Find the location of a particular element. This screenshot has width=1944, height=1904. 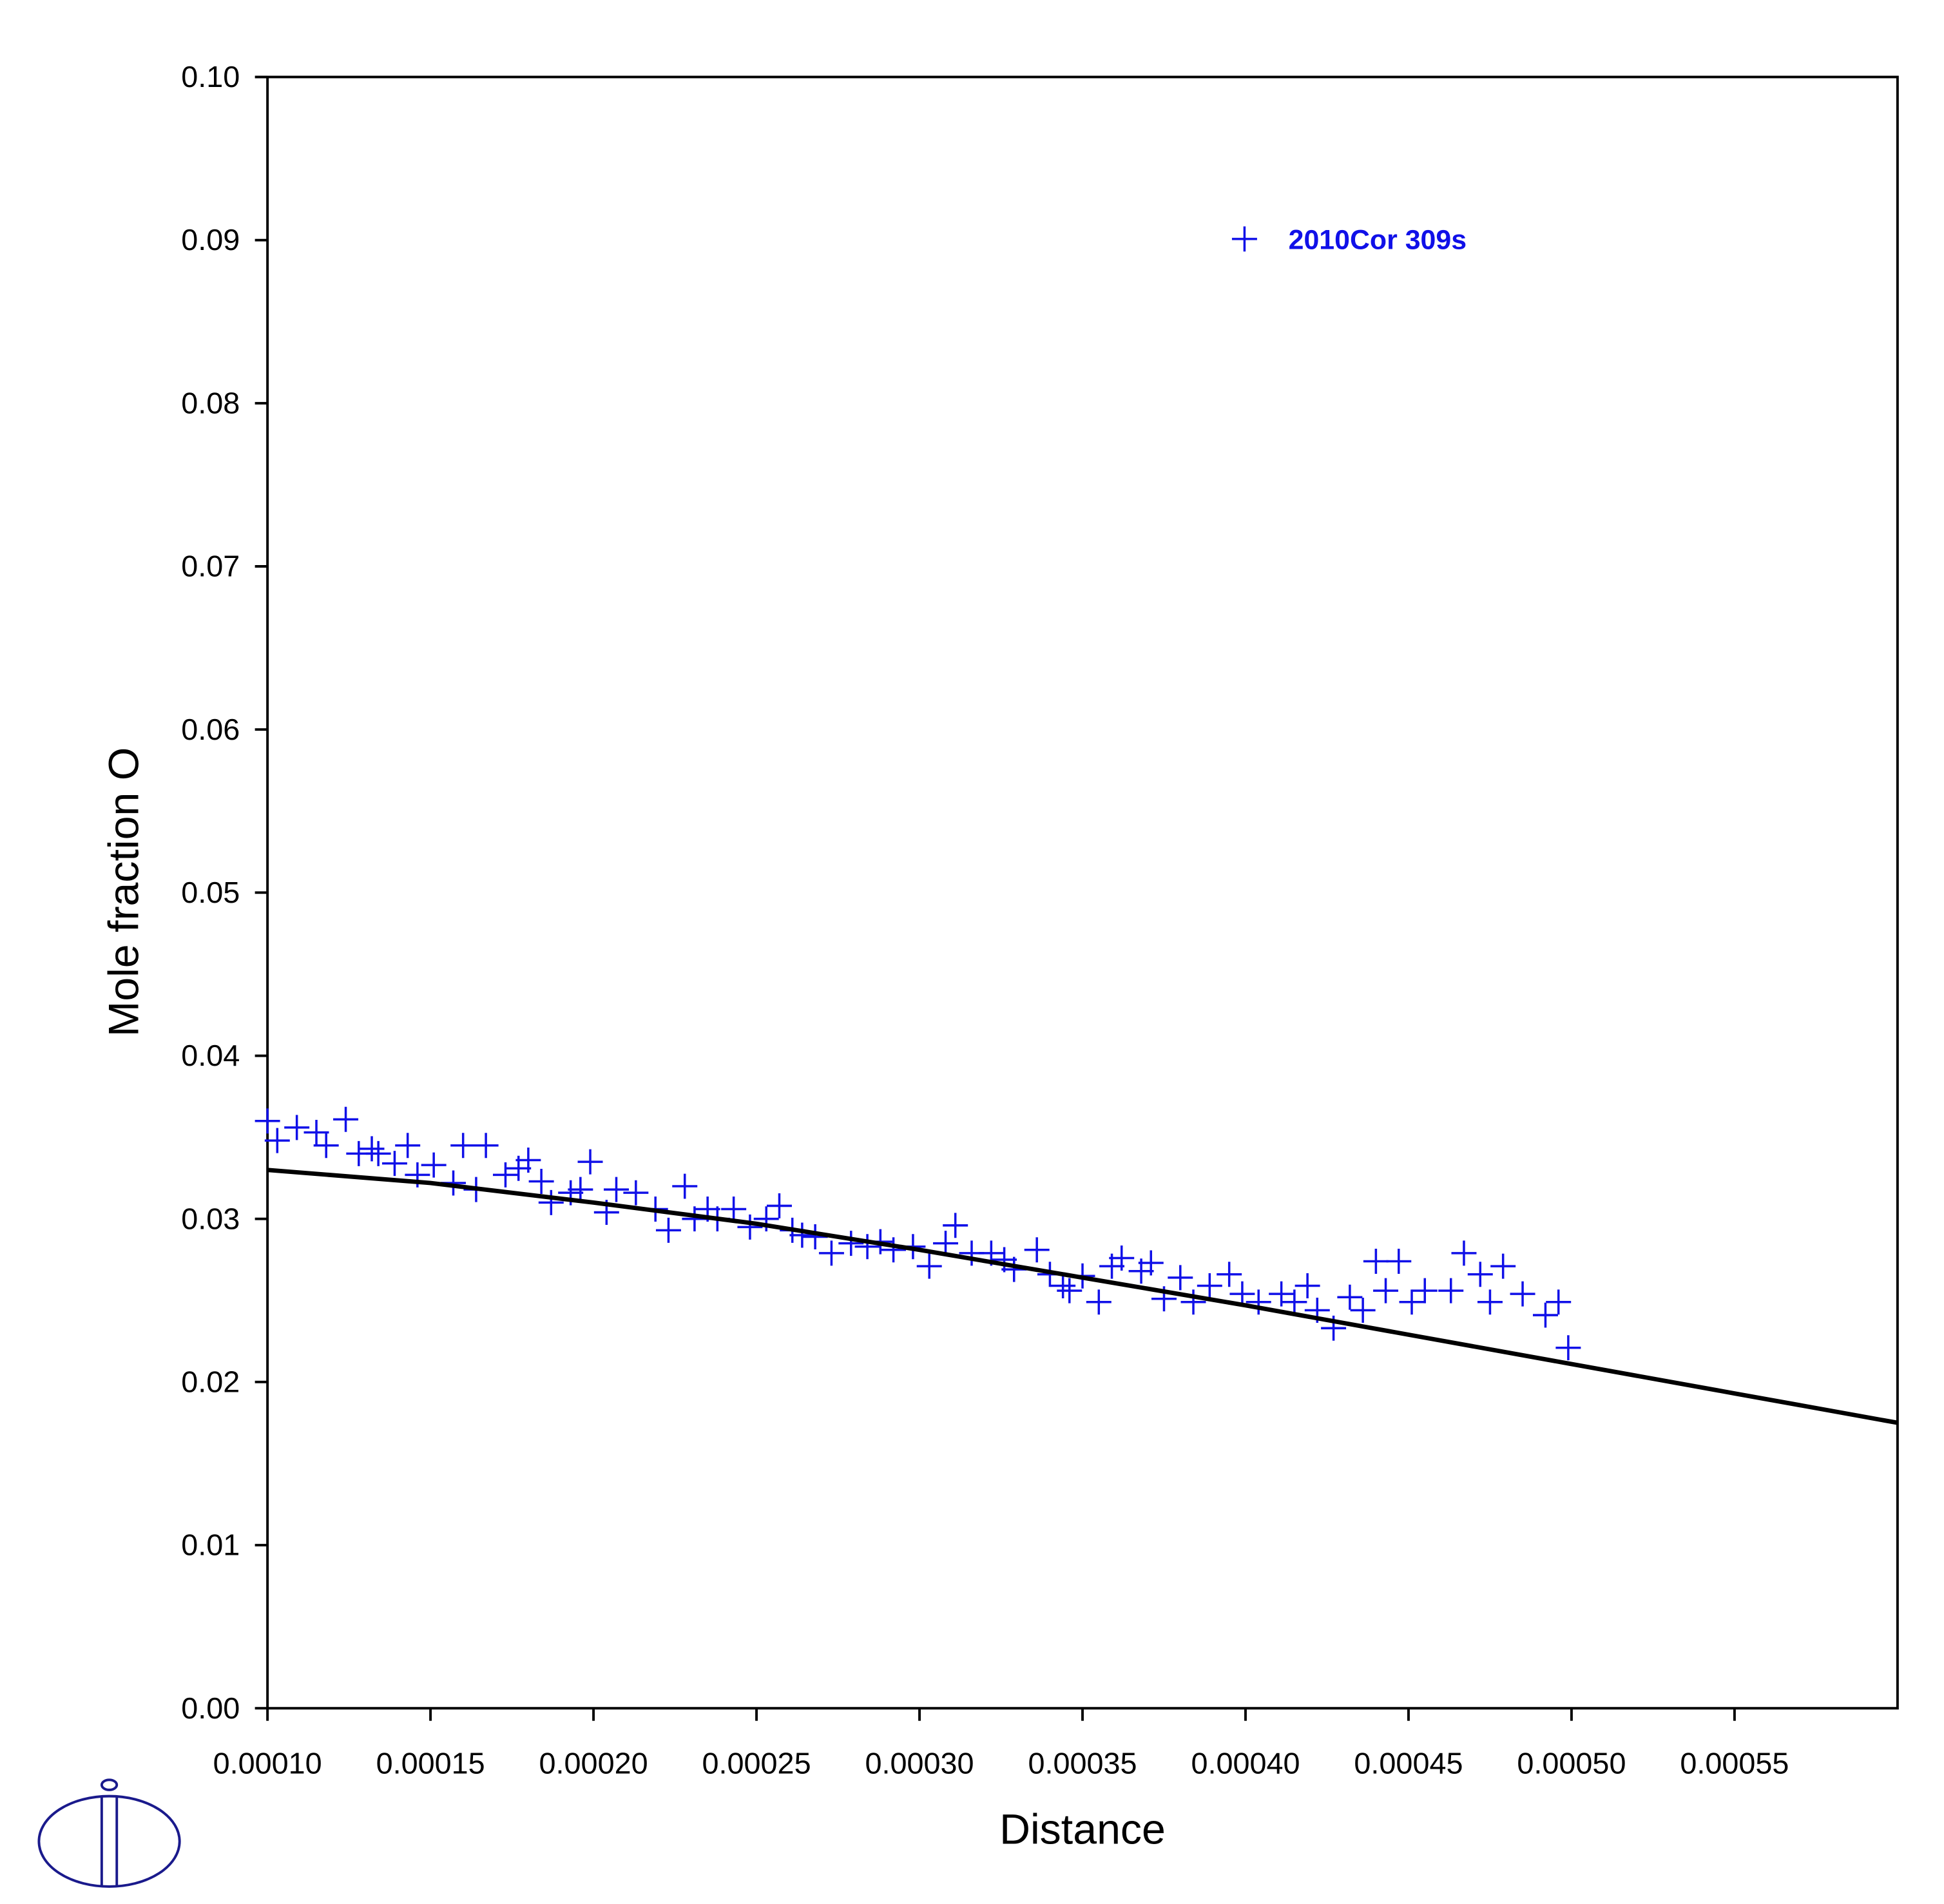

x-tick-label: 0.00040 is located at coordinates (1245, 1763).